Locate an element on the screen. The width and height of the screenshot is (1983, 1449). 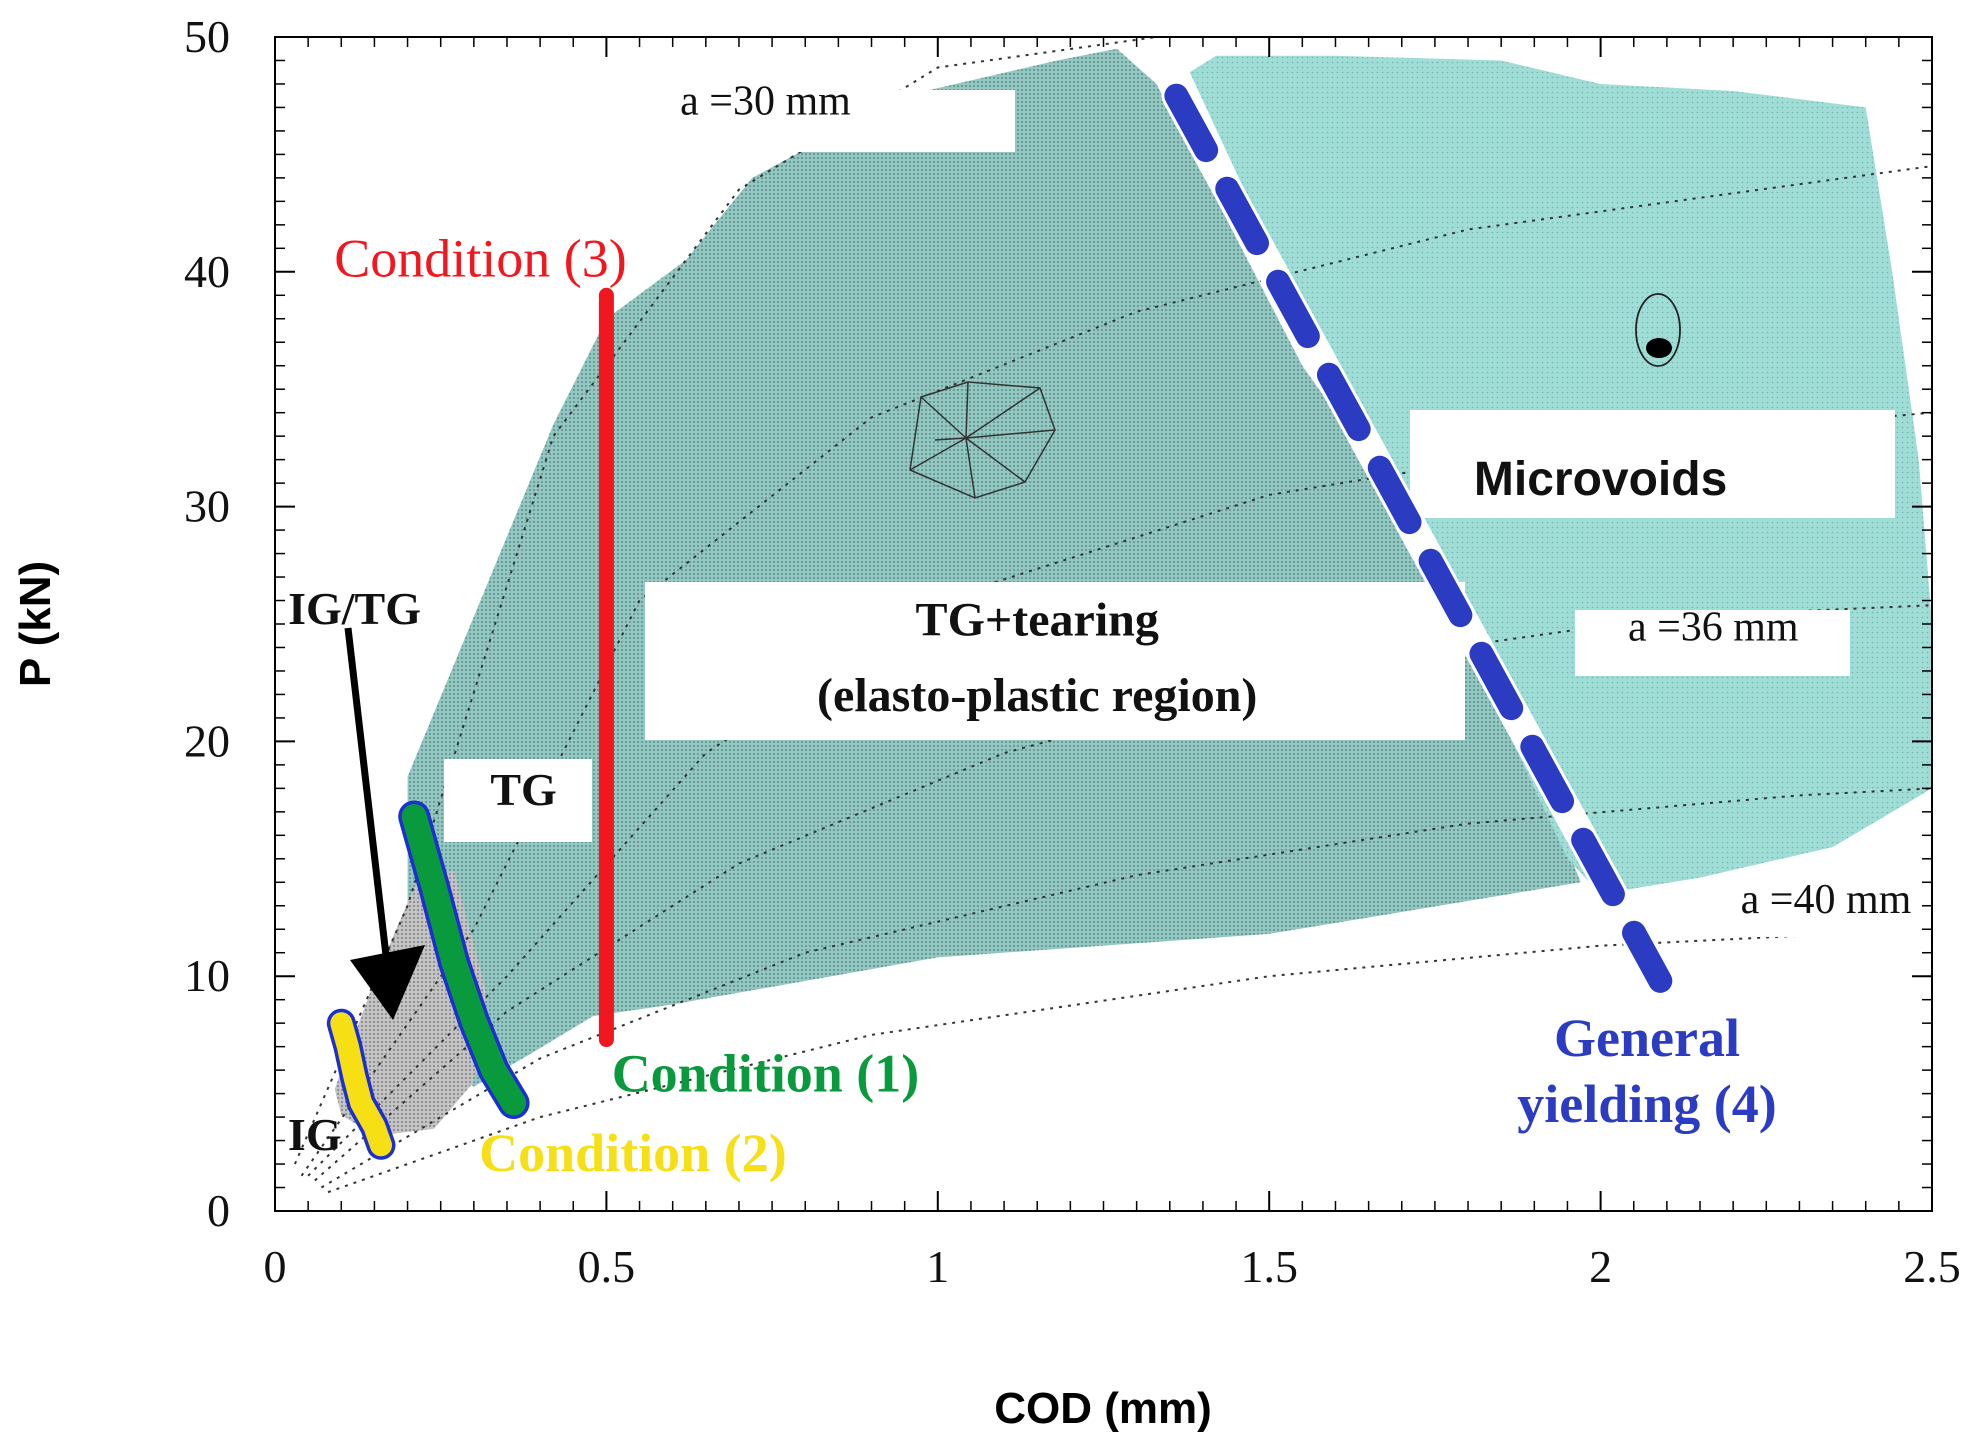
a30-label-box is located at coordinates (880, 121).